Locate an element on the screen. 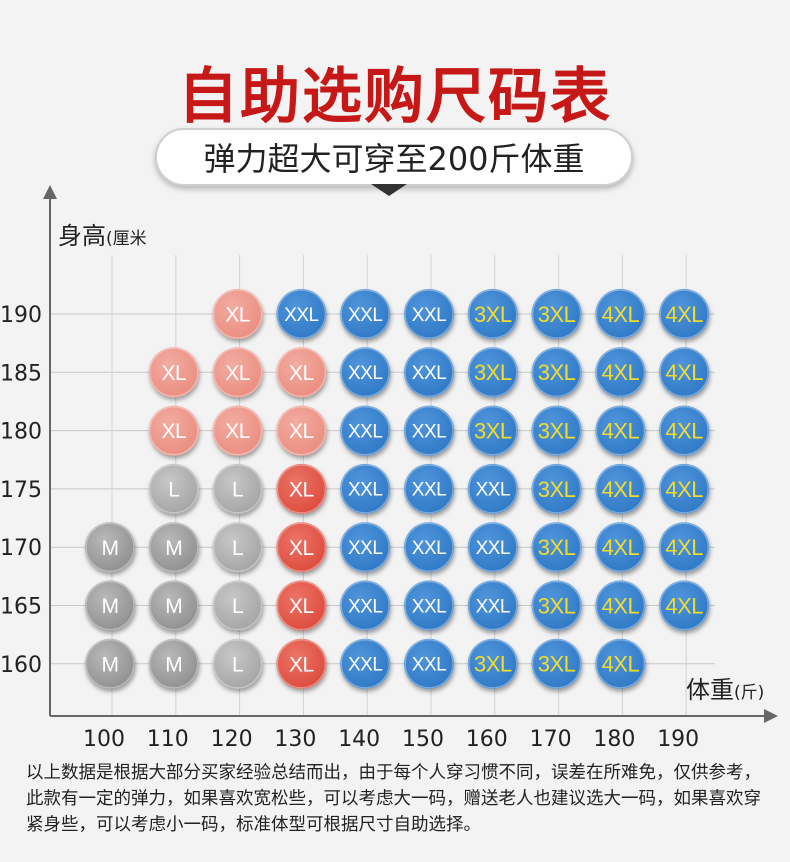 This screenshot has width=790, height=862. x-tick-label: 120 is located at coordinates (232, 739).